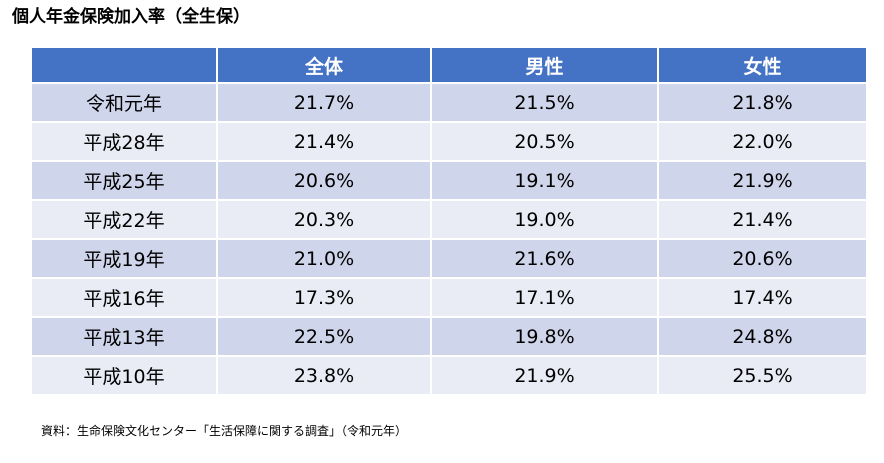 The width and height of the screenshot is (884, 463). What do you see at coordinates (131, 17) in the screenshot?
I see `page-title: 個人年金保険加入率（全生保）` at bounding box center [131, 17].